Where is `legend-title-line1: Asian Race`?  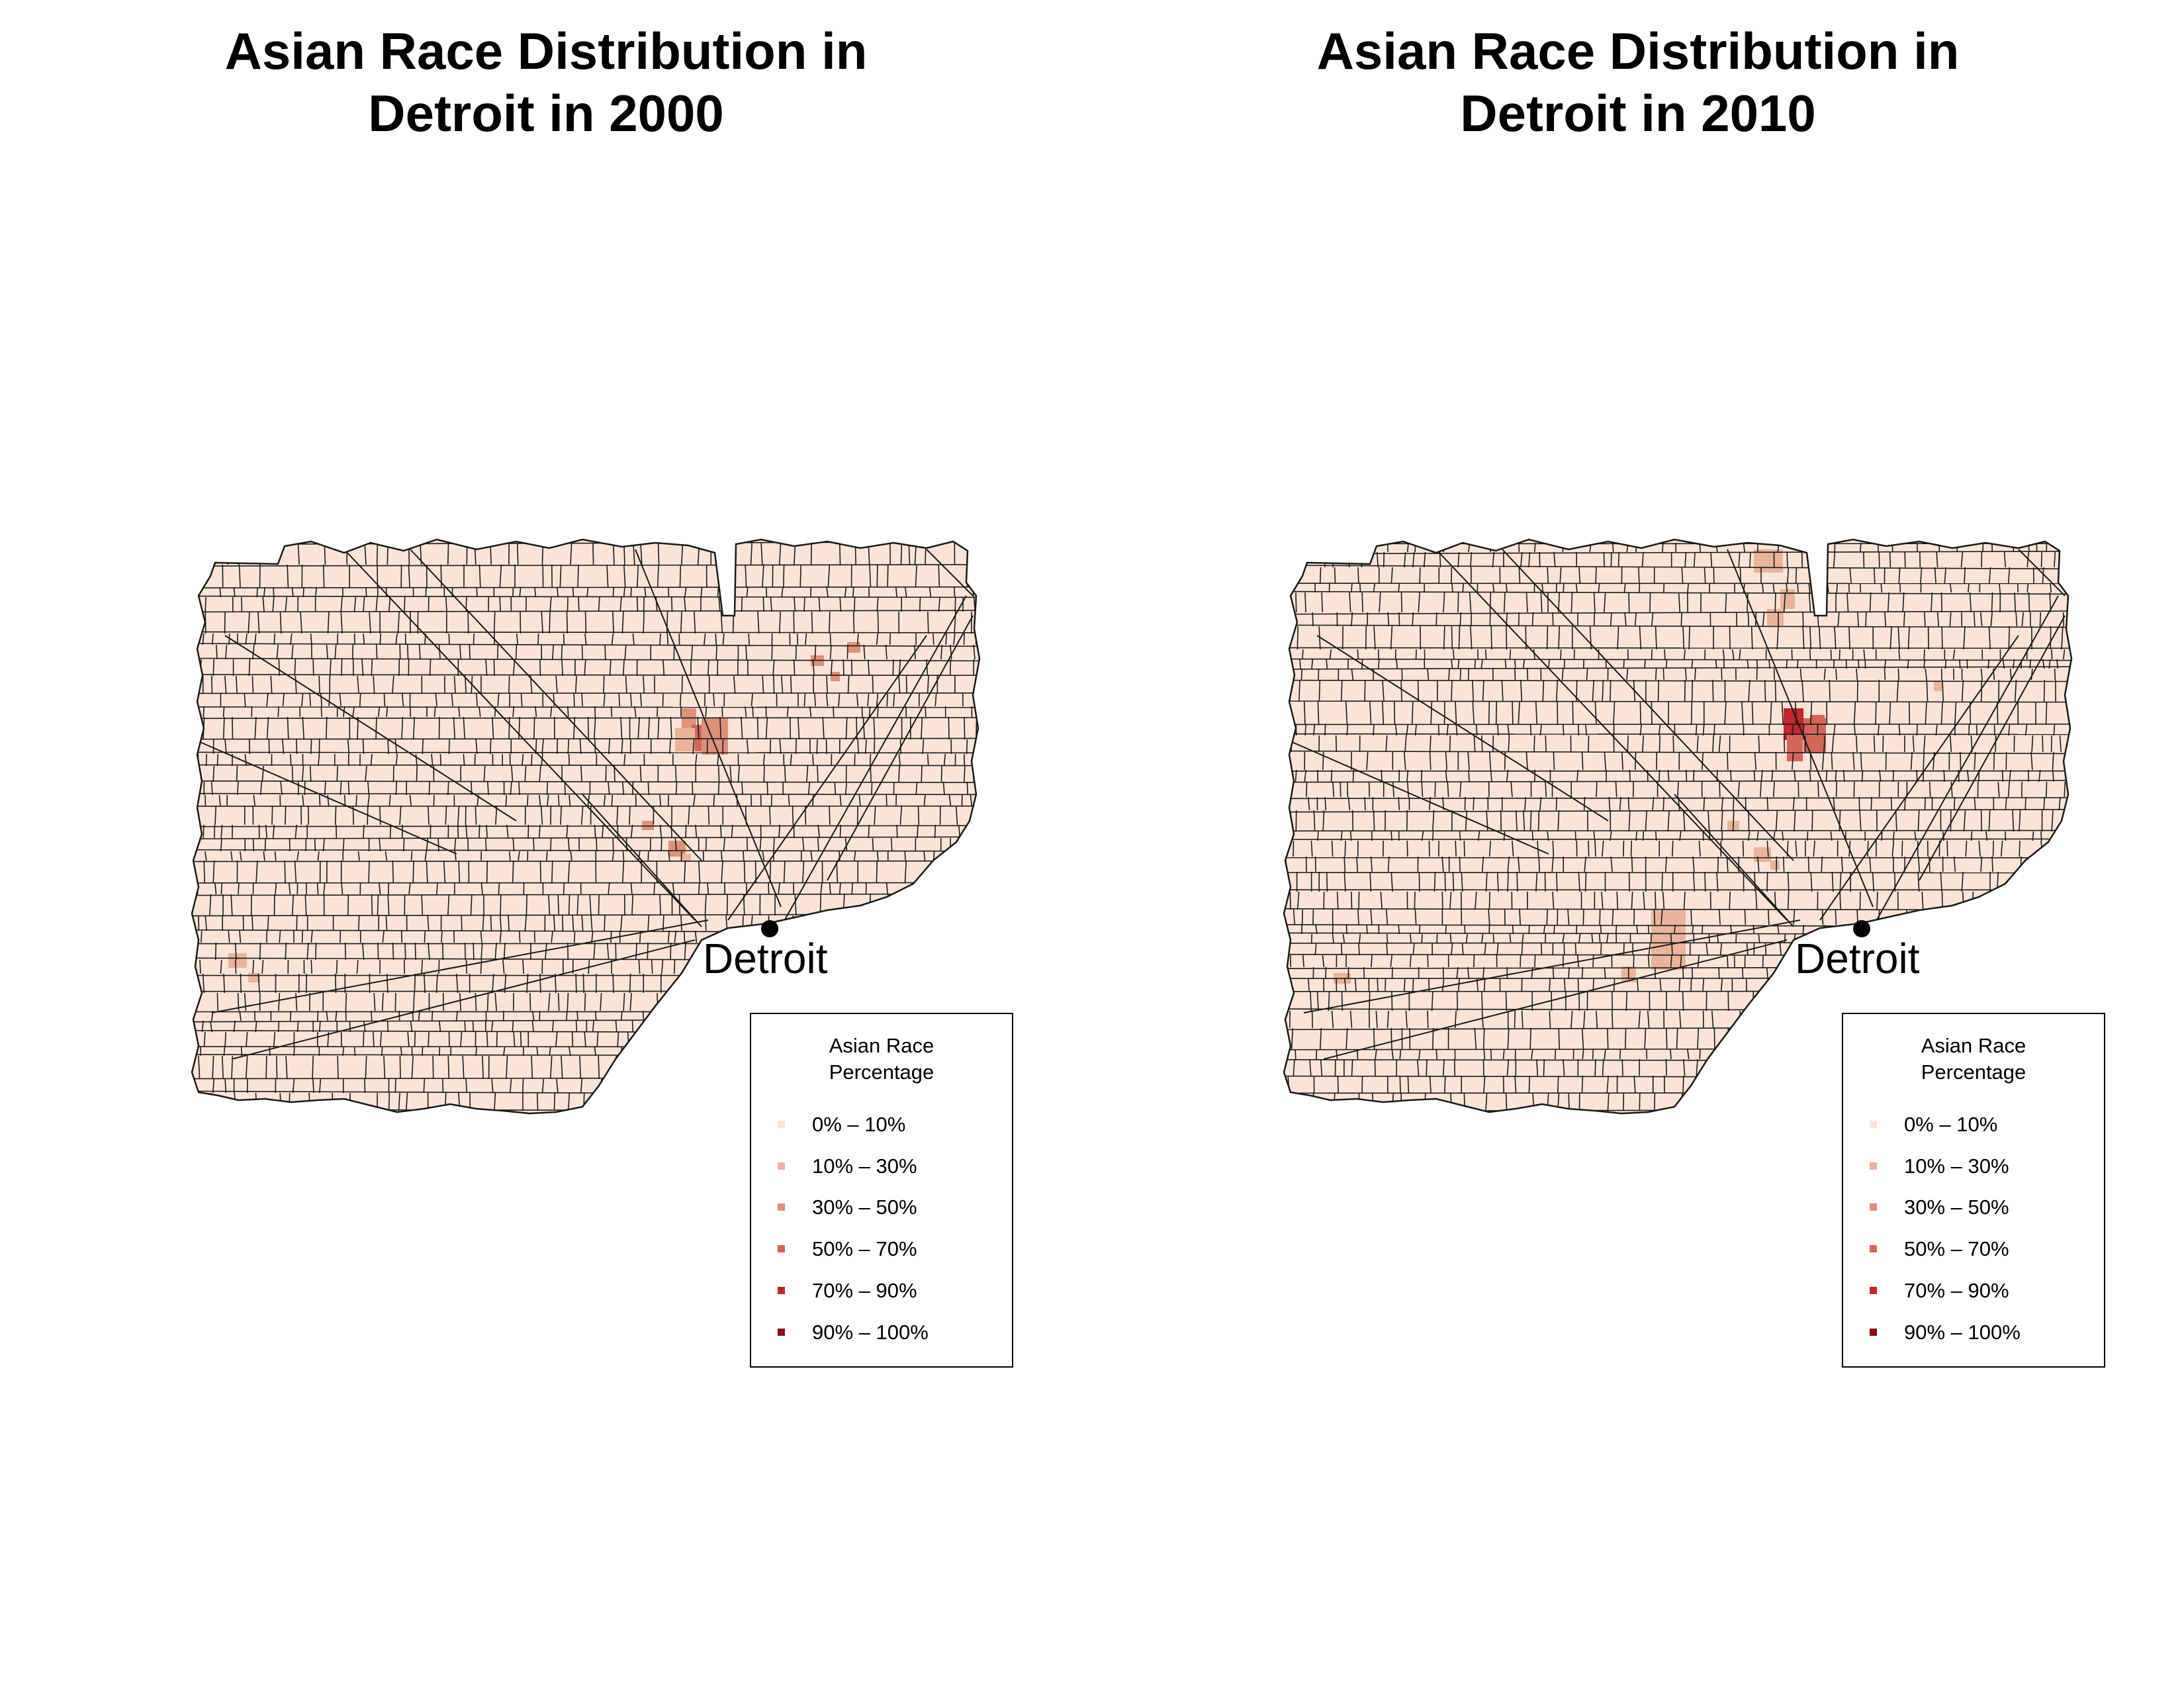
legend-title-line1: Asian Race is located at coordinates (1974, 1045).